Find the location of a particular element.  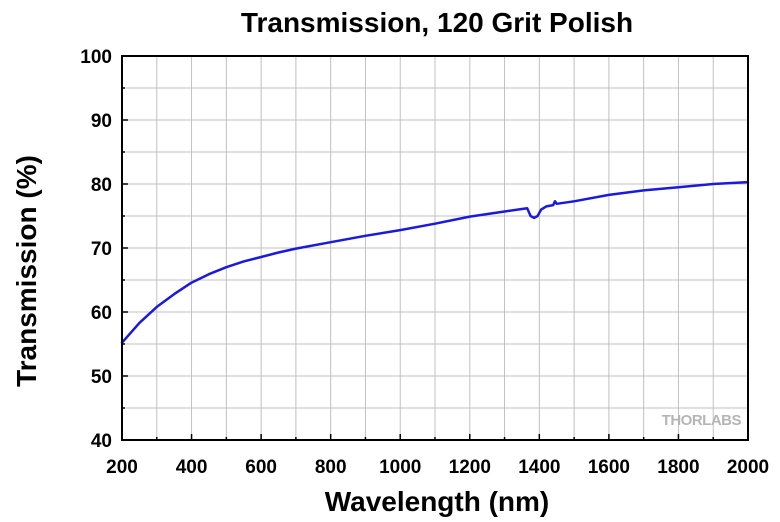

thorlabs-watermark: THORLABS is located at coordinates (702, 420).